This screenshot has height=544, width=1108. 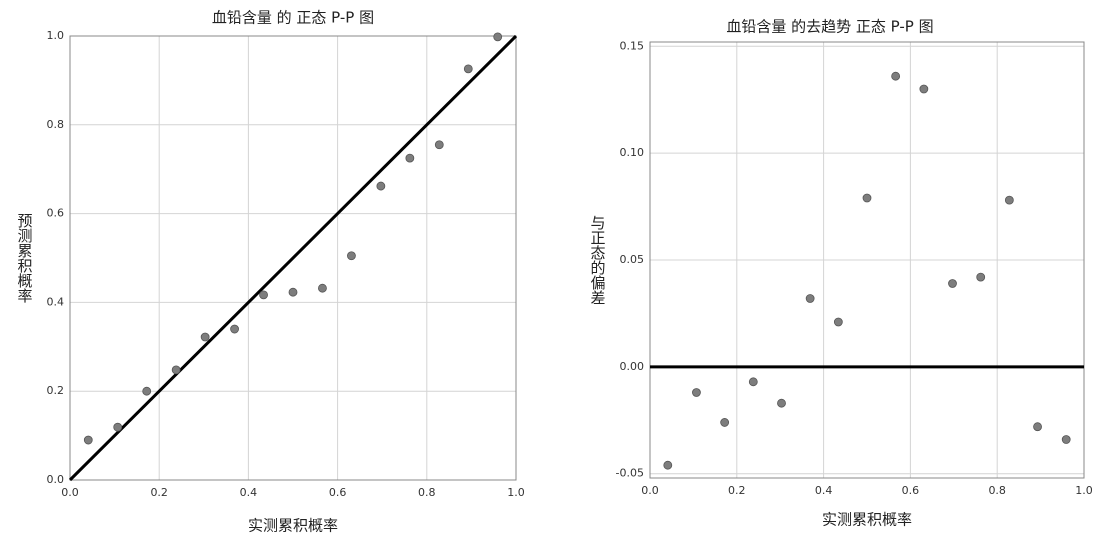 What do you see at coordinates (630, 473) in the screenshot?
I see `y-tick-label: -0.05` at bounding box center [630, 473].